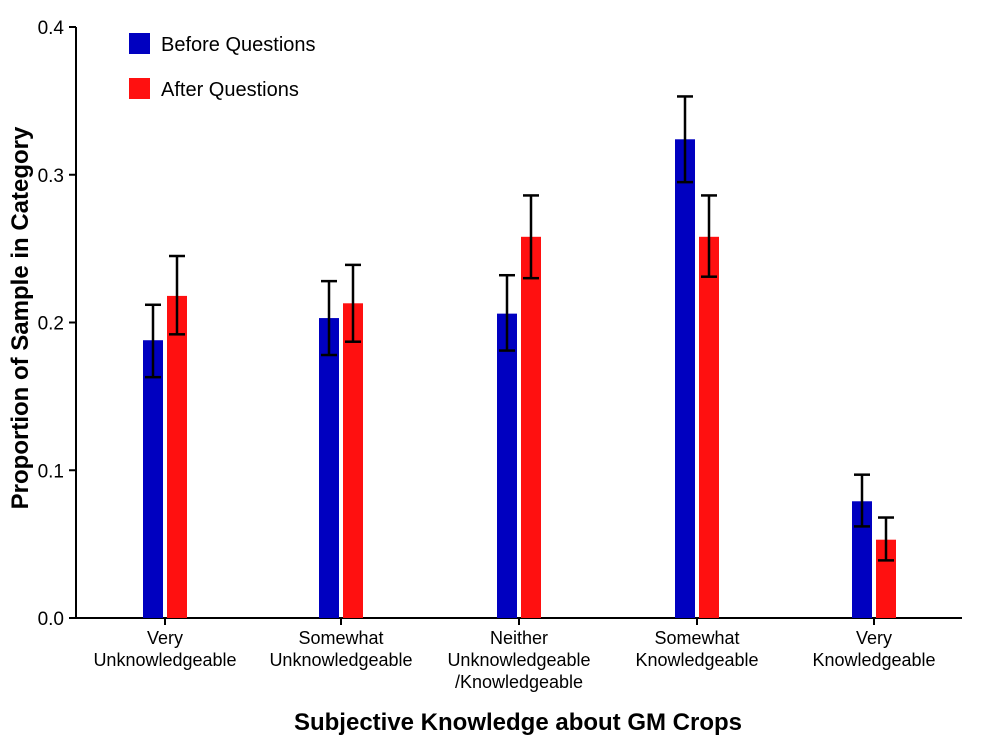 The image size is (993, 746). Describe the element at coordinates (51, 176) in the screenshot. I see `y-tick-label: 0.3` at that location.